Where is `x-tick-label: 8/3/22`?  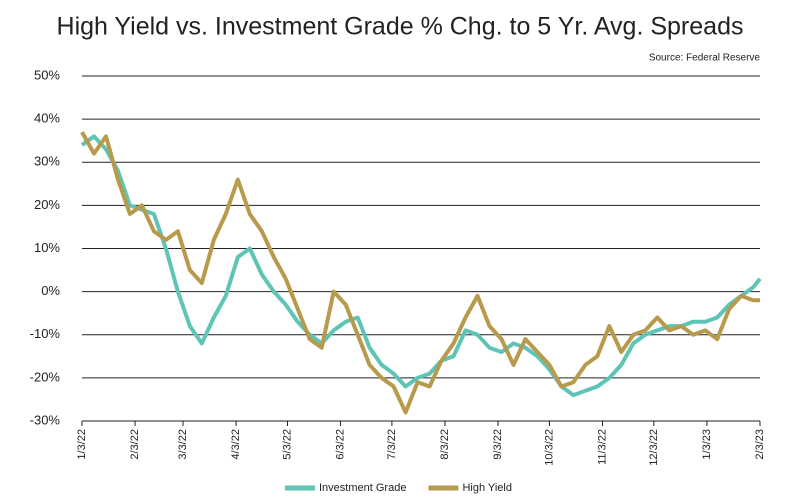
x-tick-label: 8/3/22 is located at coordinates (445, 444).